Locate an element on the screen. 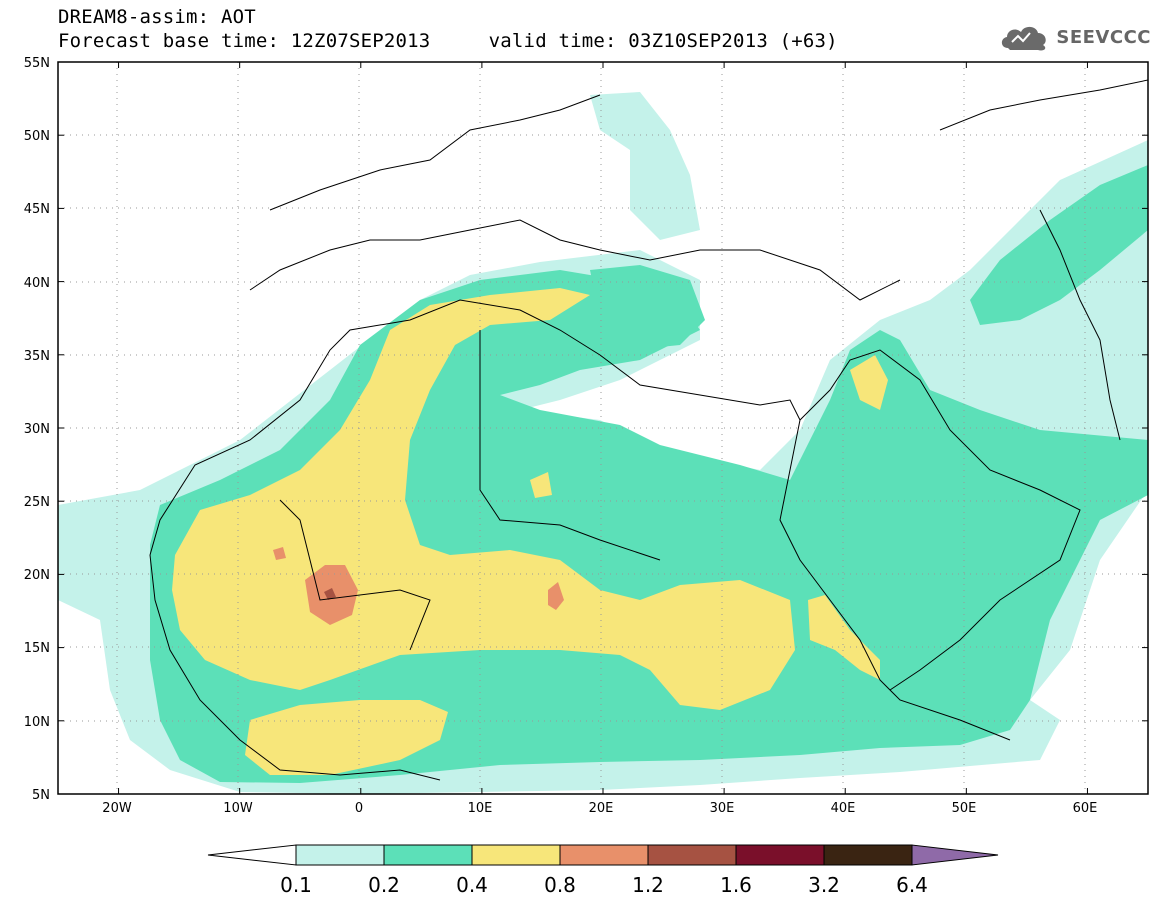 Image resolution: width=1165 pixels, height=905 pixels. colorbar-label: 6.4 is located at coordinates (912, 885).